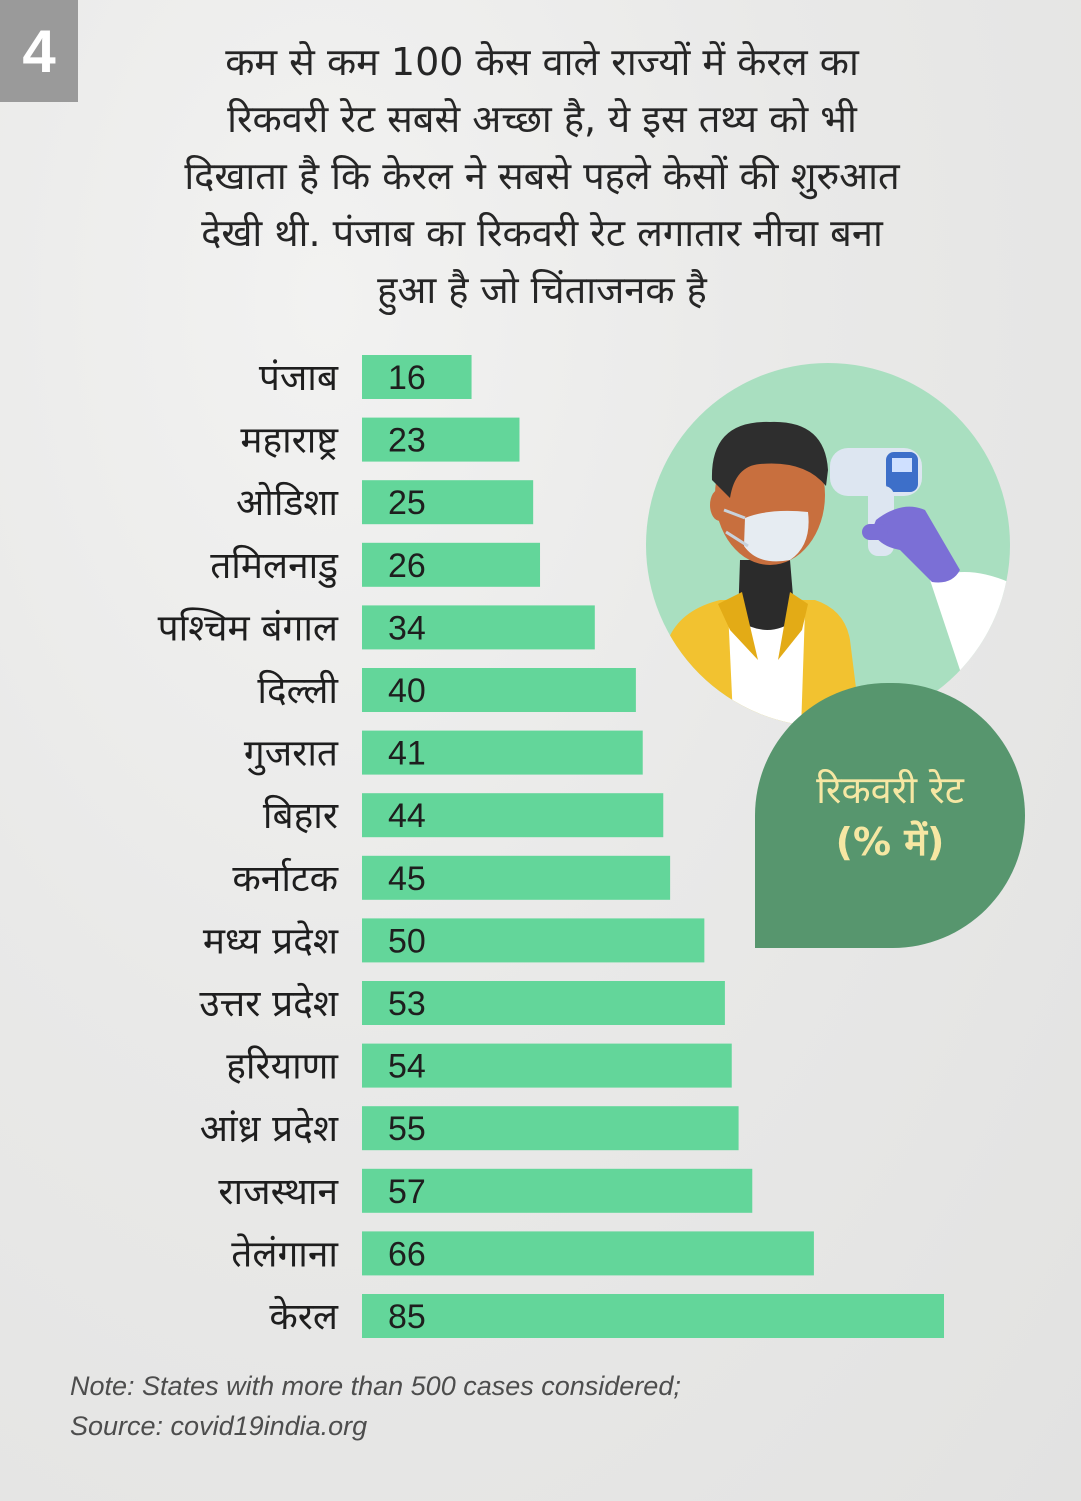 Image resolution: width=1081 pixels, height=1501 pixels. Describe the element at coordinates (407, 1129) in the screenshot. I see `bar-value-label: 55` at that location.